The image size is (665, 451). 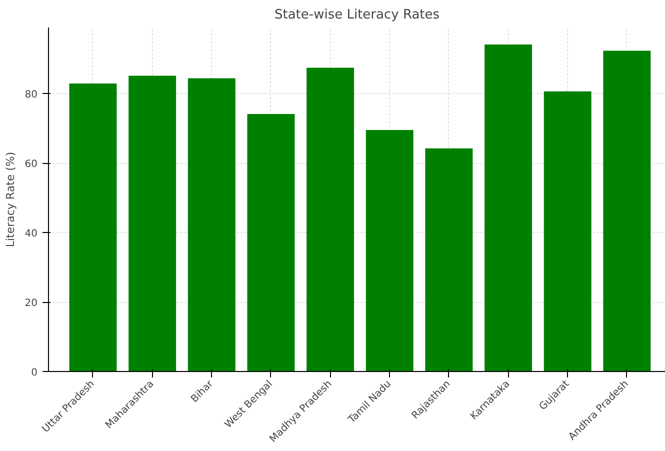 I want to click on y-tick-label: 40, so click(x=31, y=234).